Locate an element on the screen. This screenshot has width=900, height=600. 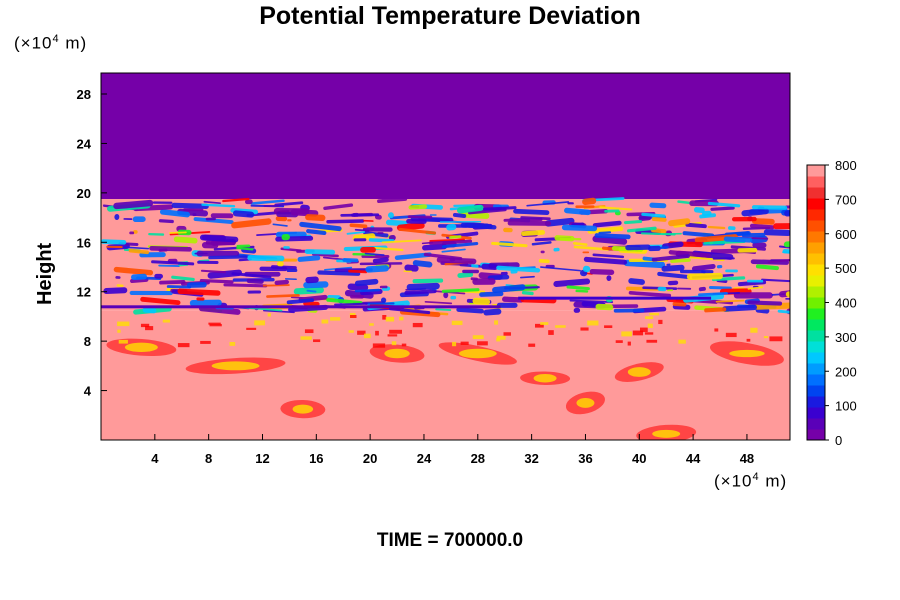
x-tick-label: 36 is located at coordinates (585, 458).